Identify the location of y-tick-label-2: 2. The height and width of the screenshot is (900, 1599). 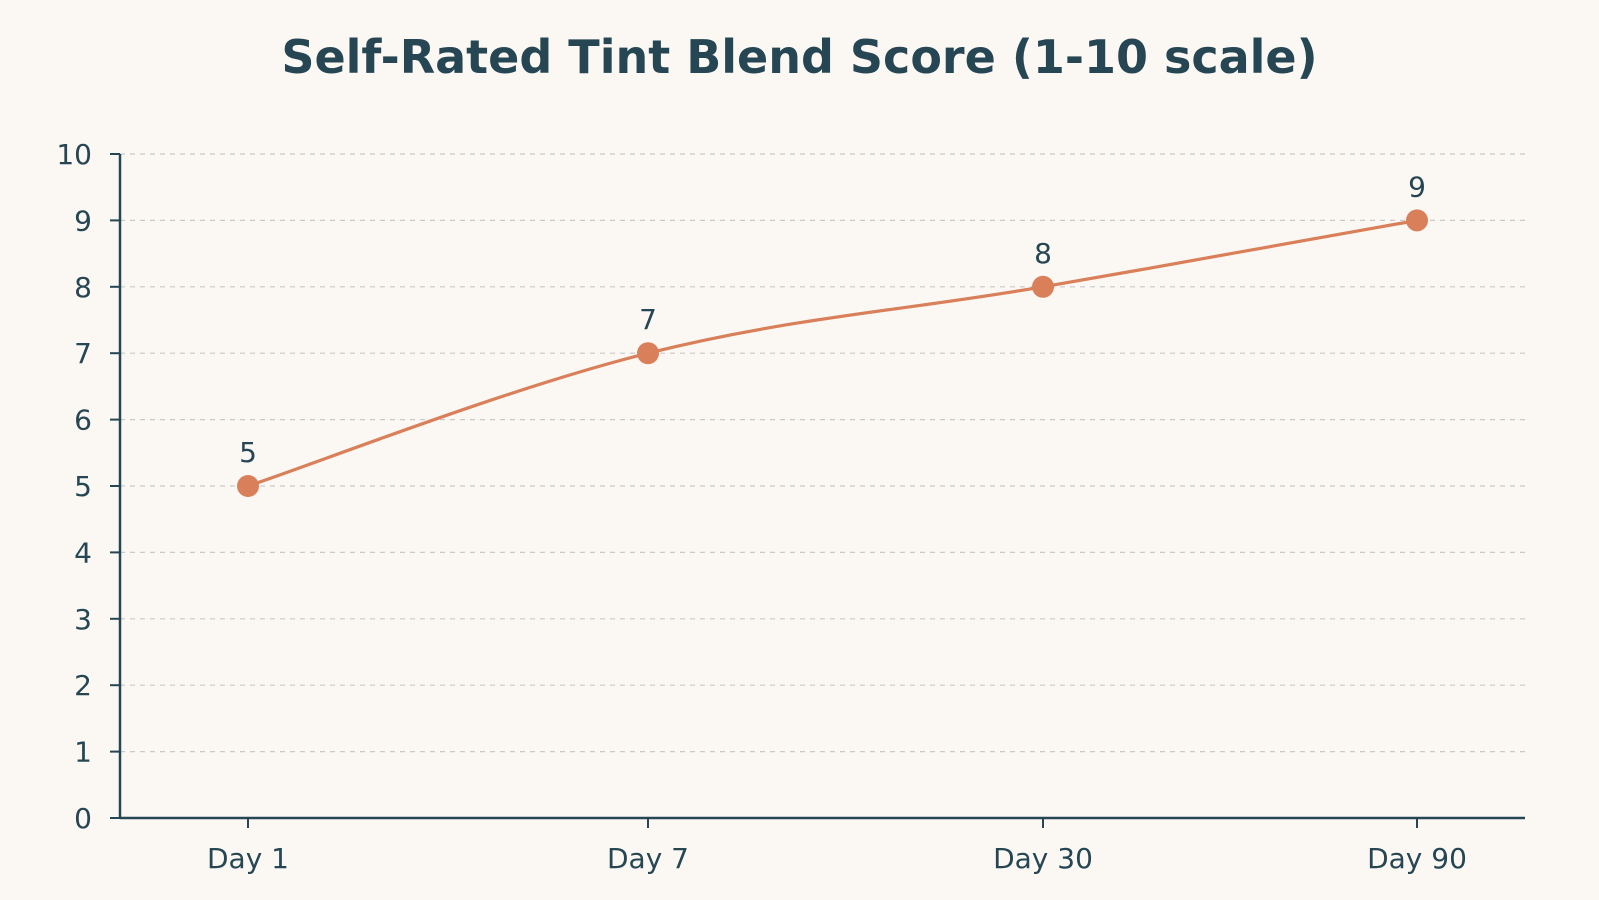
(83, 685).